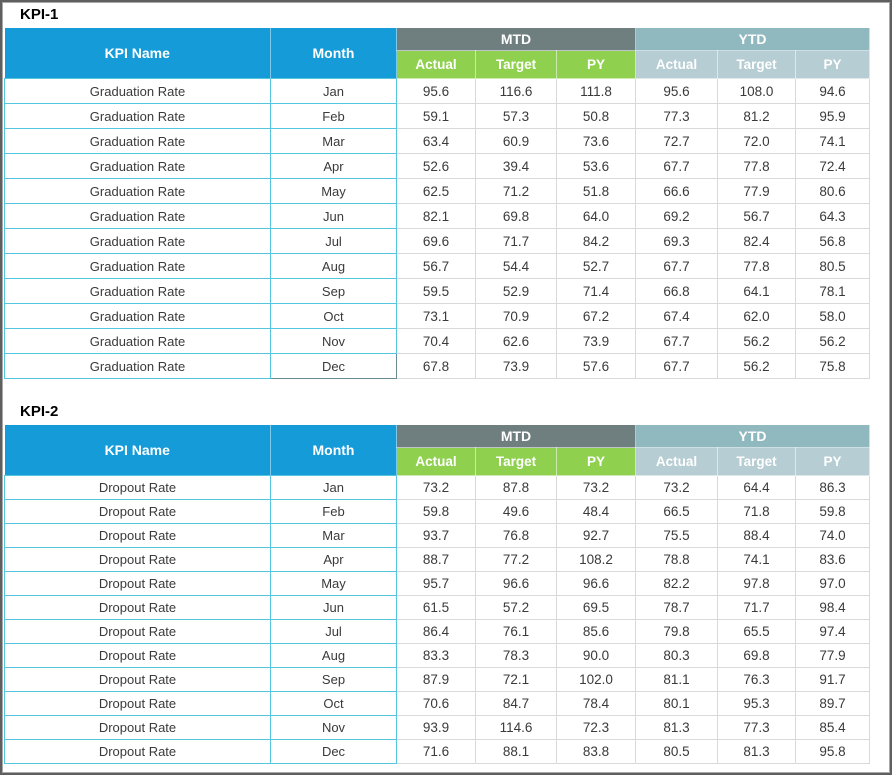 Image resolution: width=892 pixels, height=775 pixels. Describe the element at coordinates (833, 583) in the screenshot. I see `ytd-py-cell: 97.0` at that location.